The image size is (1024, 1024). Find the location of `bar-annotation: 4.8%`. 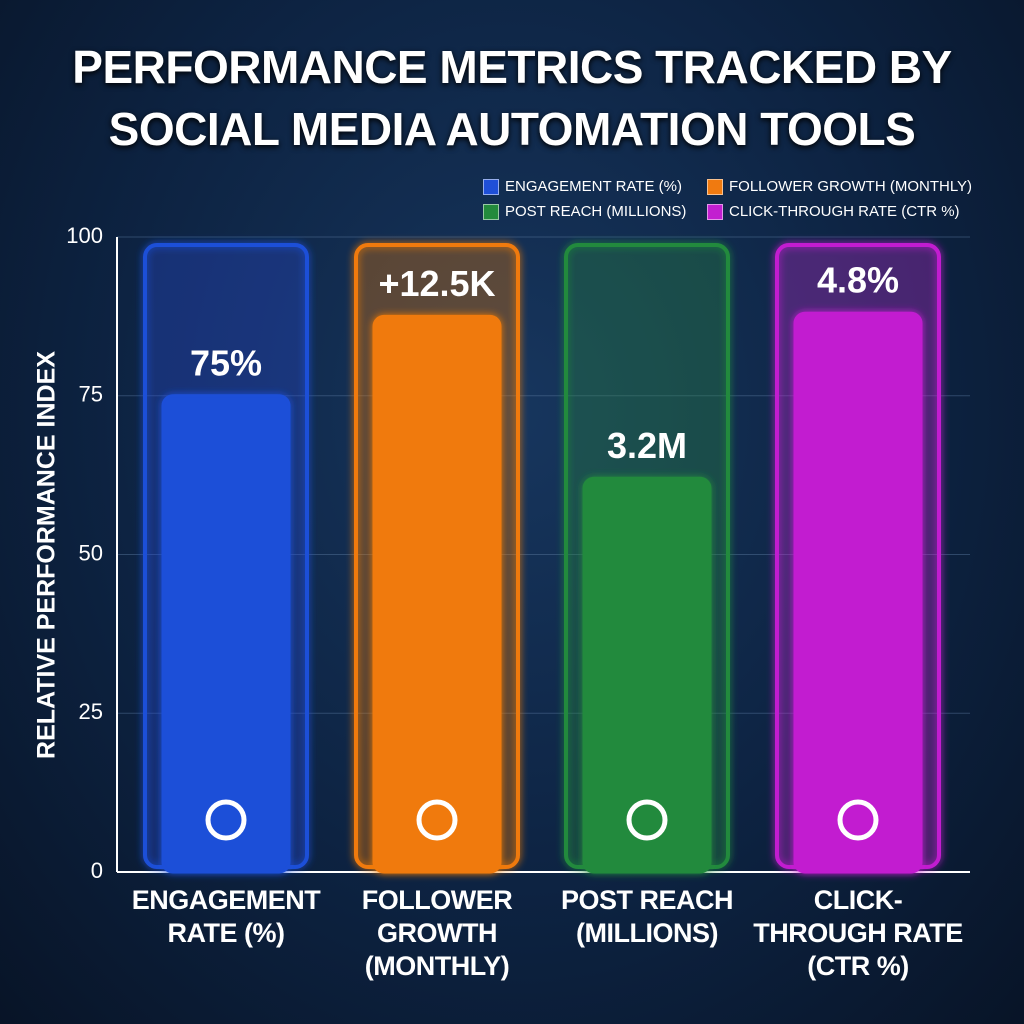

bar-annotation: 4.8% is located at coordinates (858, 280).